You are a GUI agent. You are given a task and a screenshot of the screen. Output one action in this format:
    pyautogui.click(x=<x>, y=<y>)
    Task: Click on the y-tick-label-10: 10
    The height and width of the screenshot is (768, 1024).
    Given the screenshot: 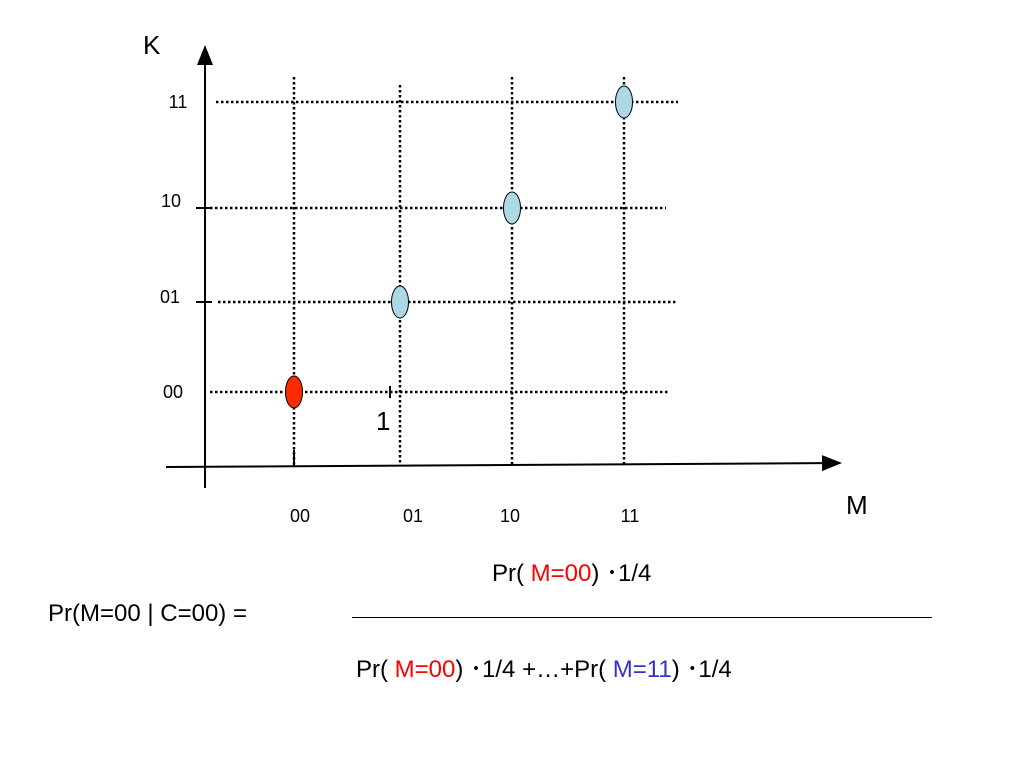 What is the action you would take?
    pyautogui.click(x=171, y=201)
    